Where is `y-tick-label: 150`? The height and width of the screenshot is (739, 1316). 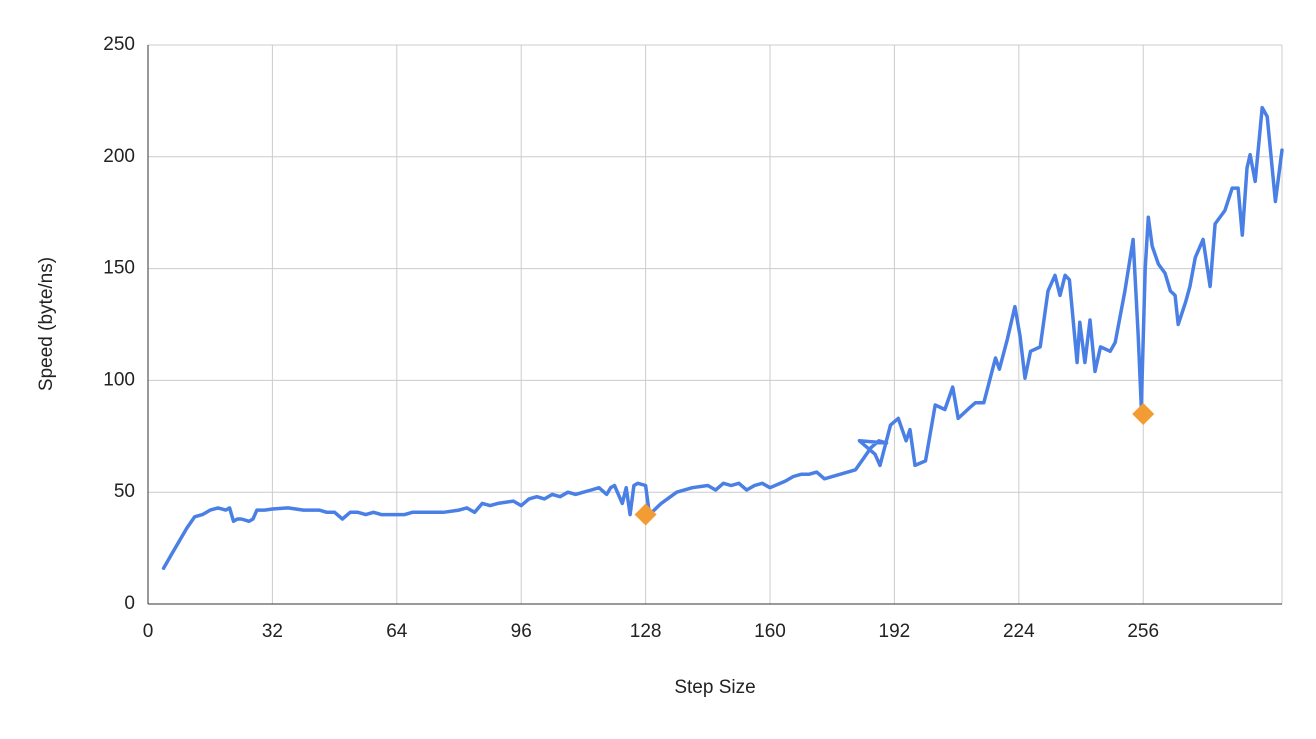
y-tick-label: 150 is located at coordinates (119, 268).